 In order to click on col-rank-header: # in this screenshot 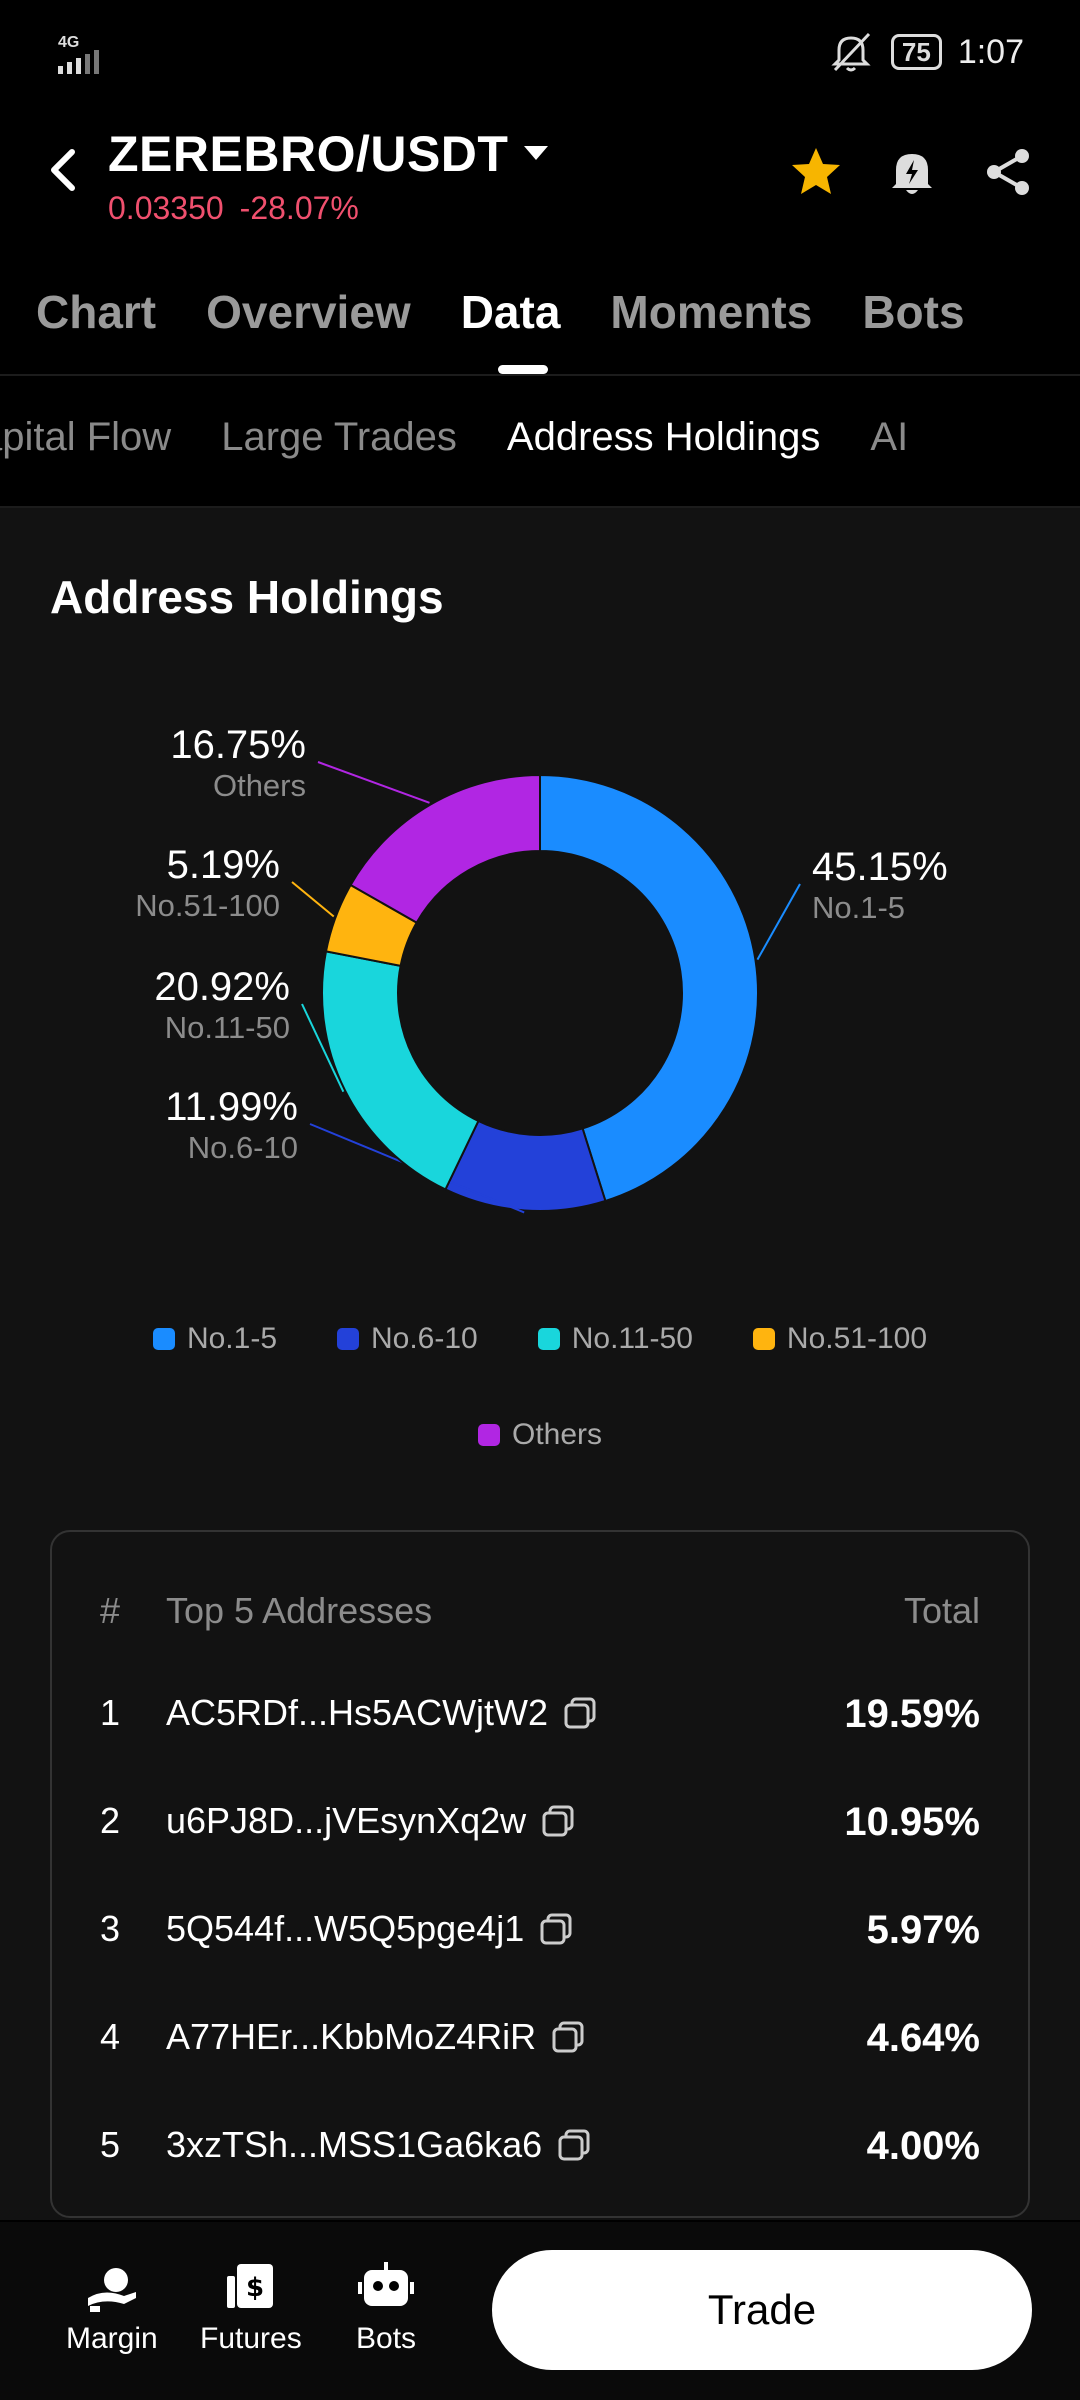, I will do `click(110, 1610)`.